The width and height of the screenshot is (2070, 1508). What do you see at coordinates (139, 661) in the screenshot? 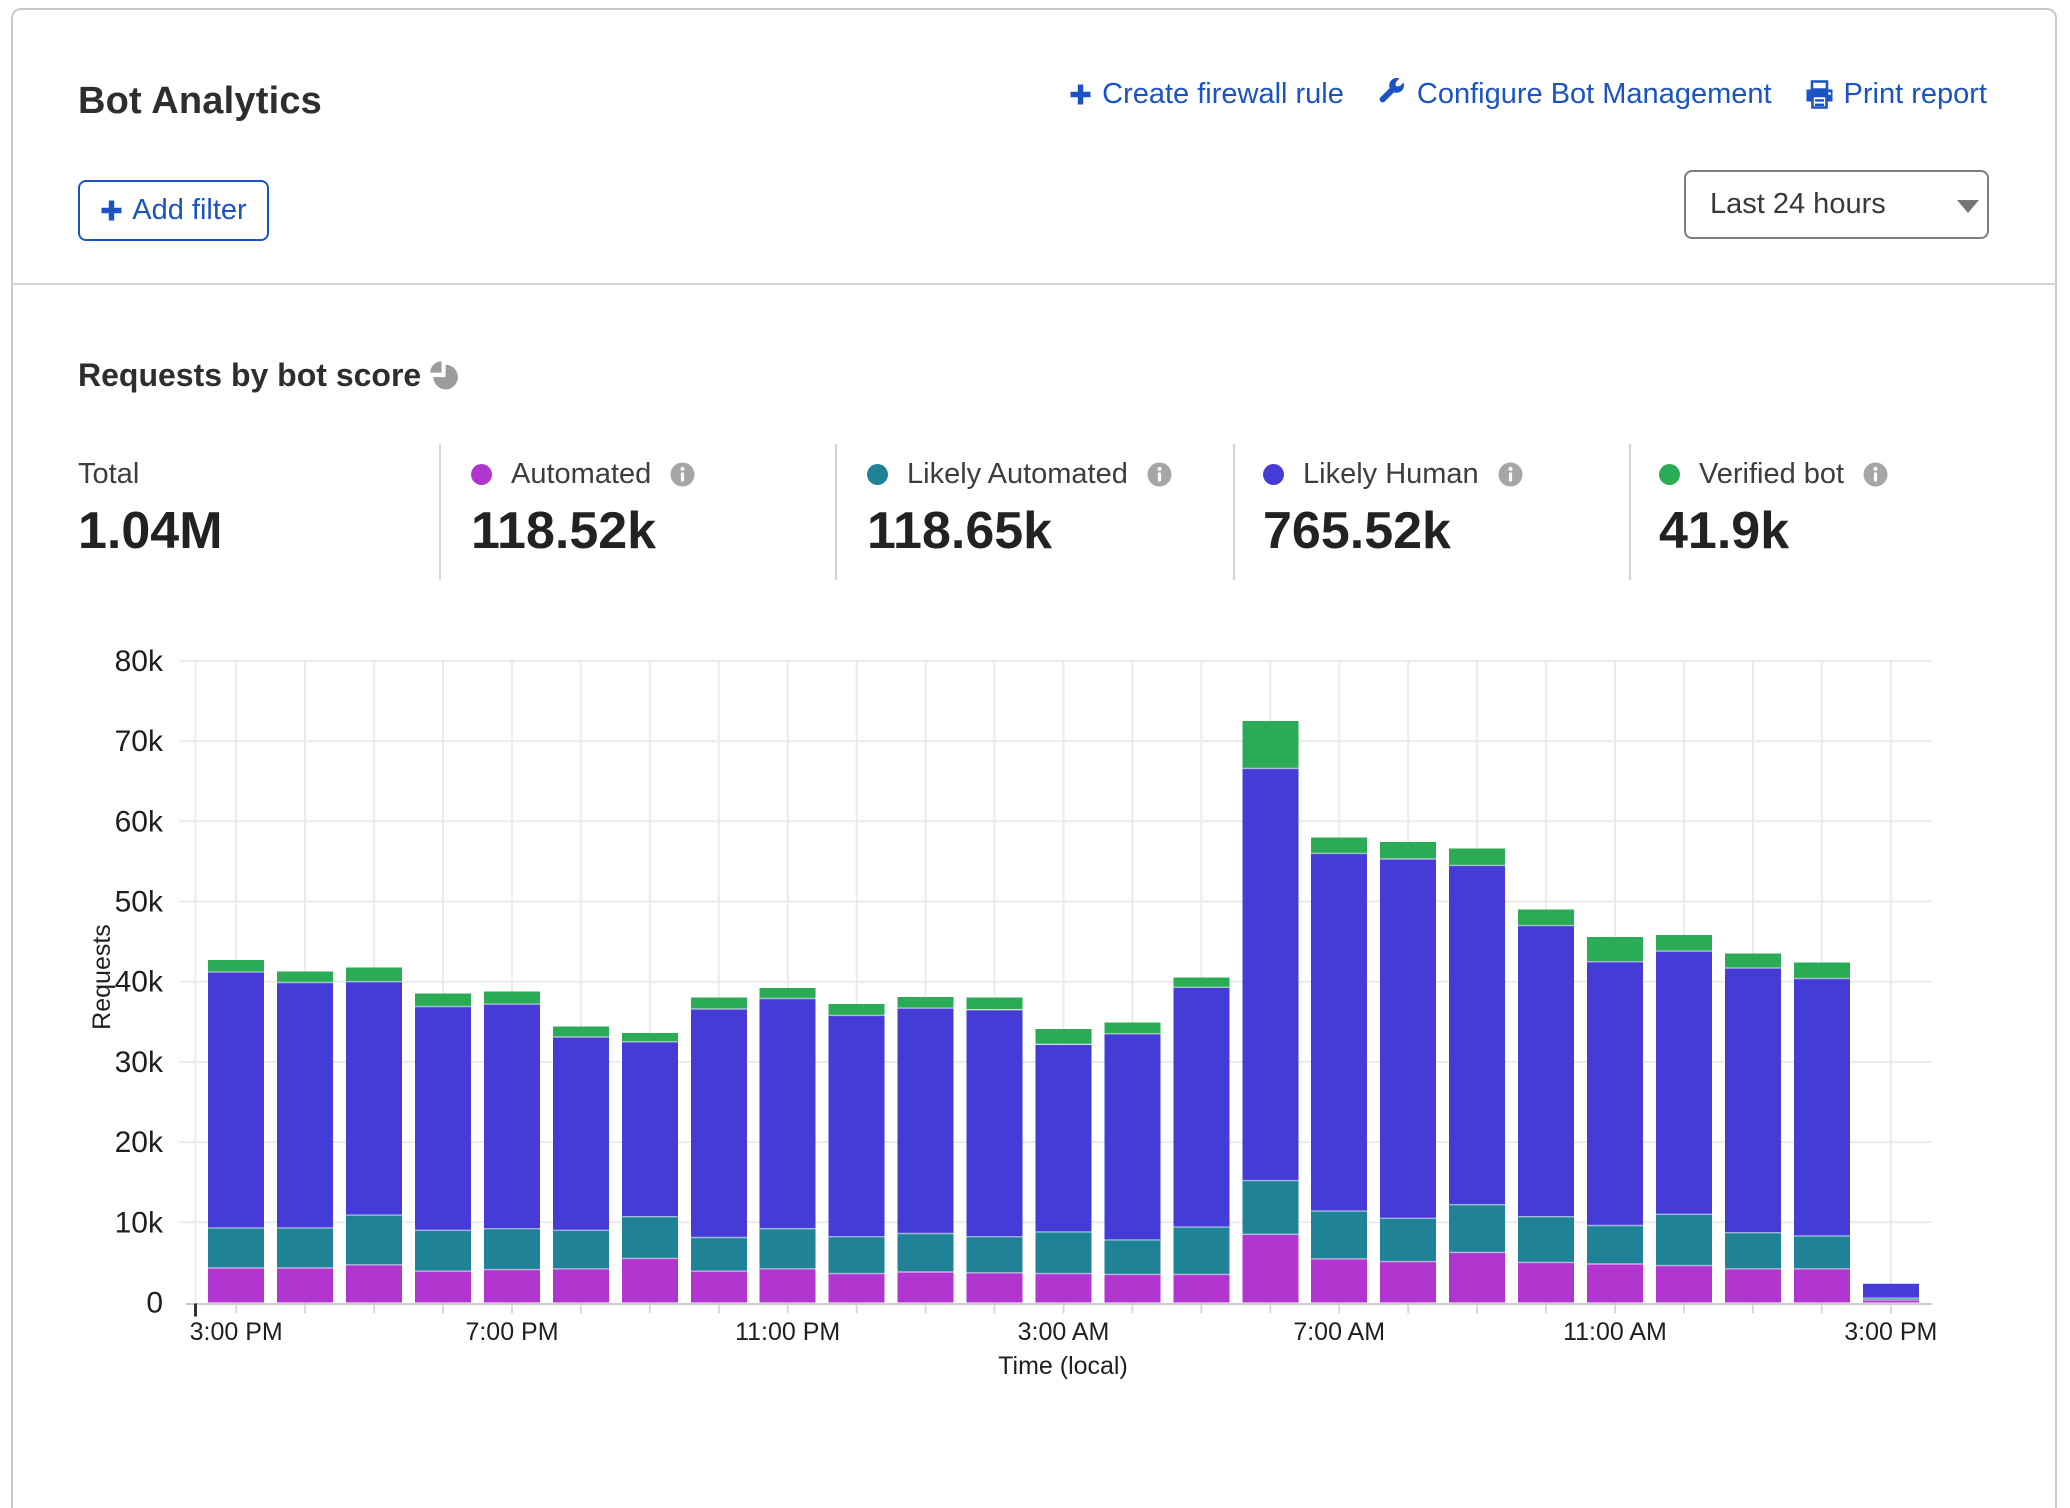
I see `svg-text: 80k` at bounding box center [139, 661].